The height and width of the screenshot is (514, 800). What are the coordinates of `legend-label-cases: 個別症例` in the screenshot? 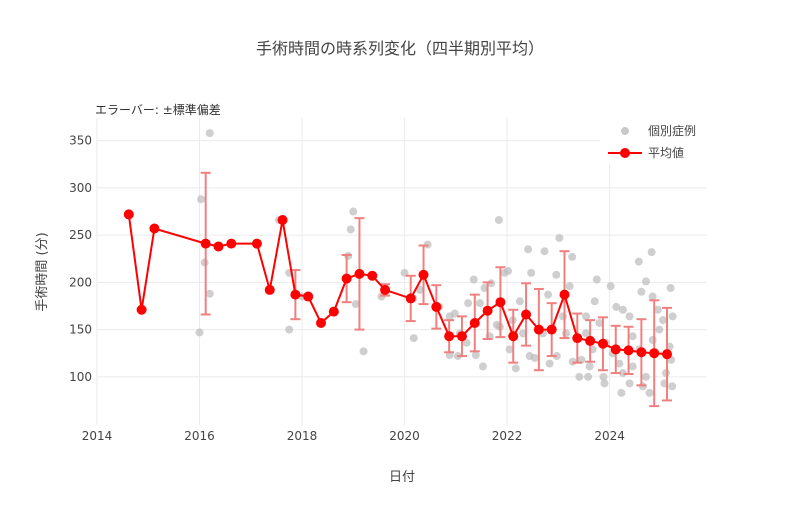 It's located at (672, 130).